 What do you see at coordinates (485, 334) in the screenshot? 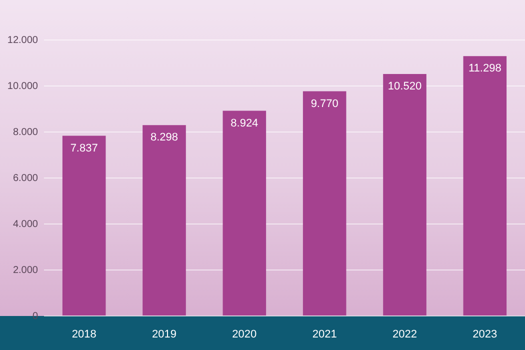
I see `x-tick-label: 2023` at bounding box center [485, 334].